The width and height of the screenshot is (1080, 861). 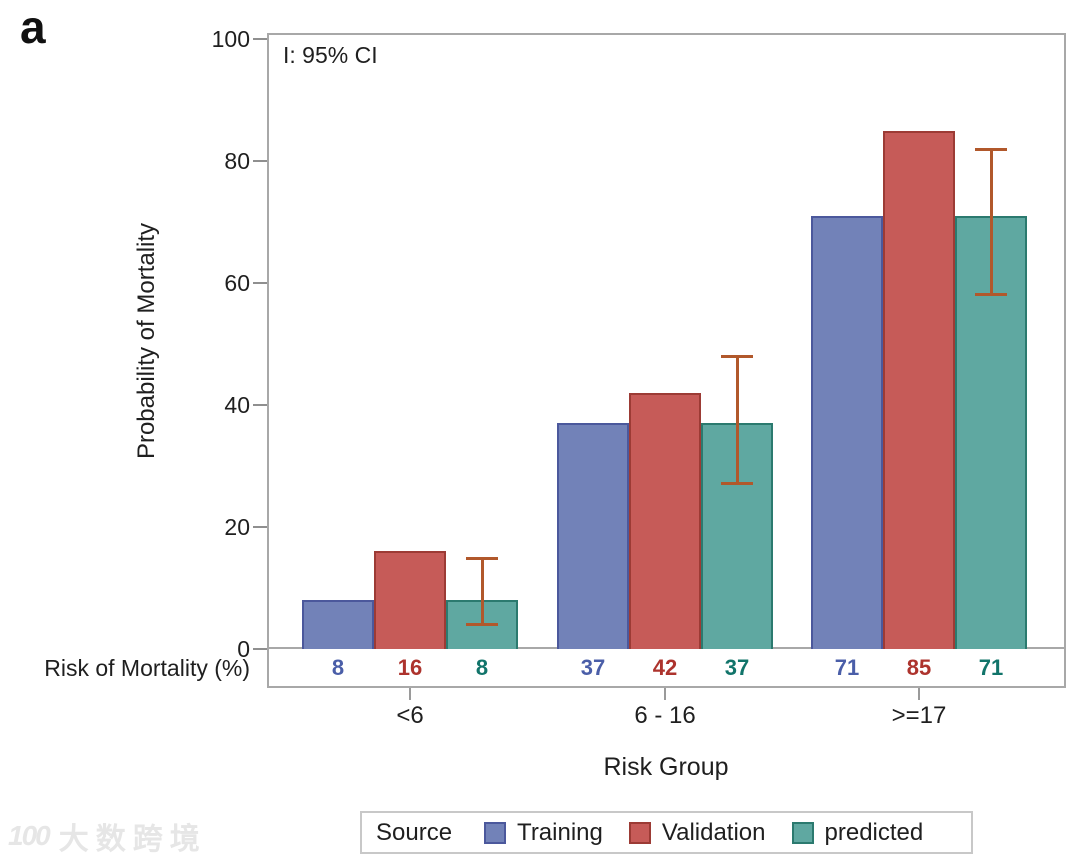 I want to click on value-label: 16, so click(x=410, y=667).